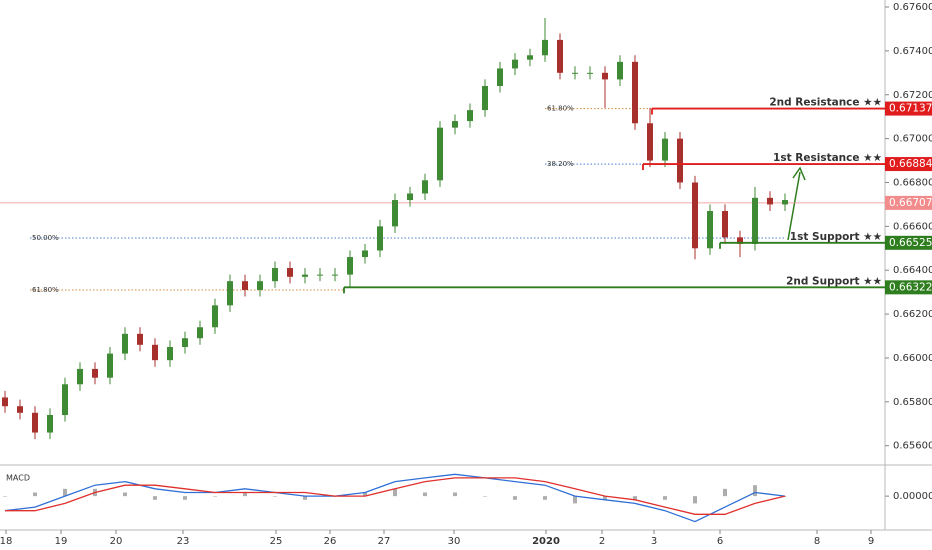  Describe the element at coordinates (6, 541) in the screenshot. I see `x-tick-label: 18` at that location.